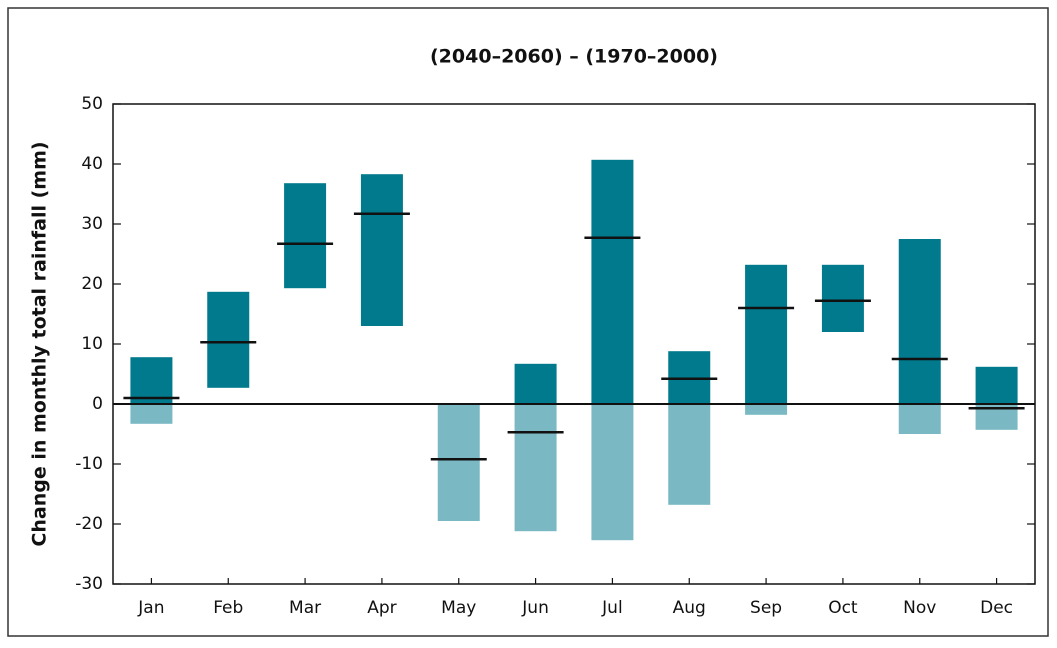  What do you see at coordinates (92, 224) in the screenshot?
I see `y-tick-label: 30` at bounding box center [92, 224].